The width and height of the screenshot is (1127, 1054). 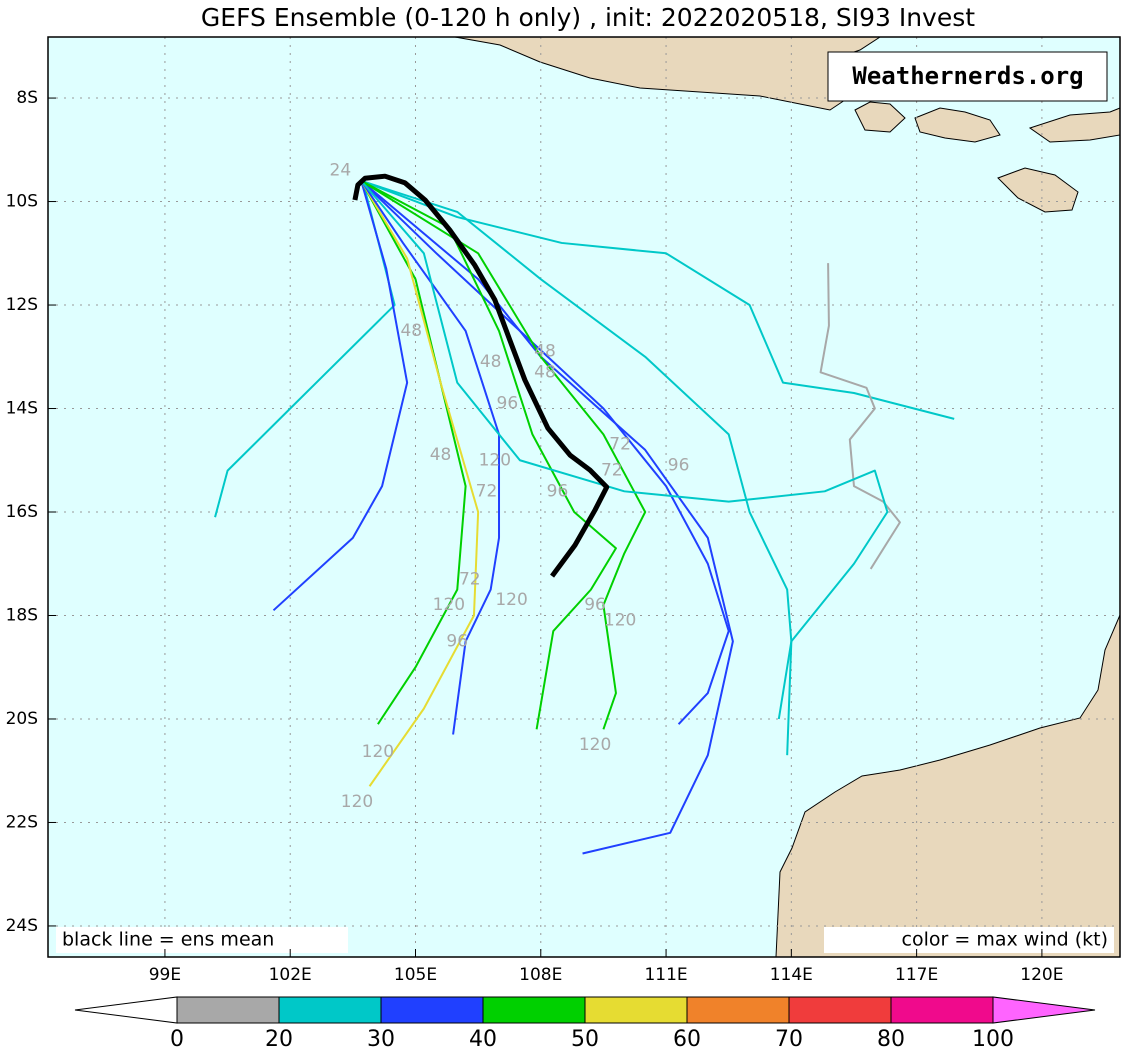 What do you see at coordinates (1044, 1010) in the screenshot?
I see `colorbar-over` at bounding box center [1044, 1010].